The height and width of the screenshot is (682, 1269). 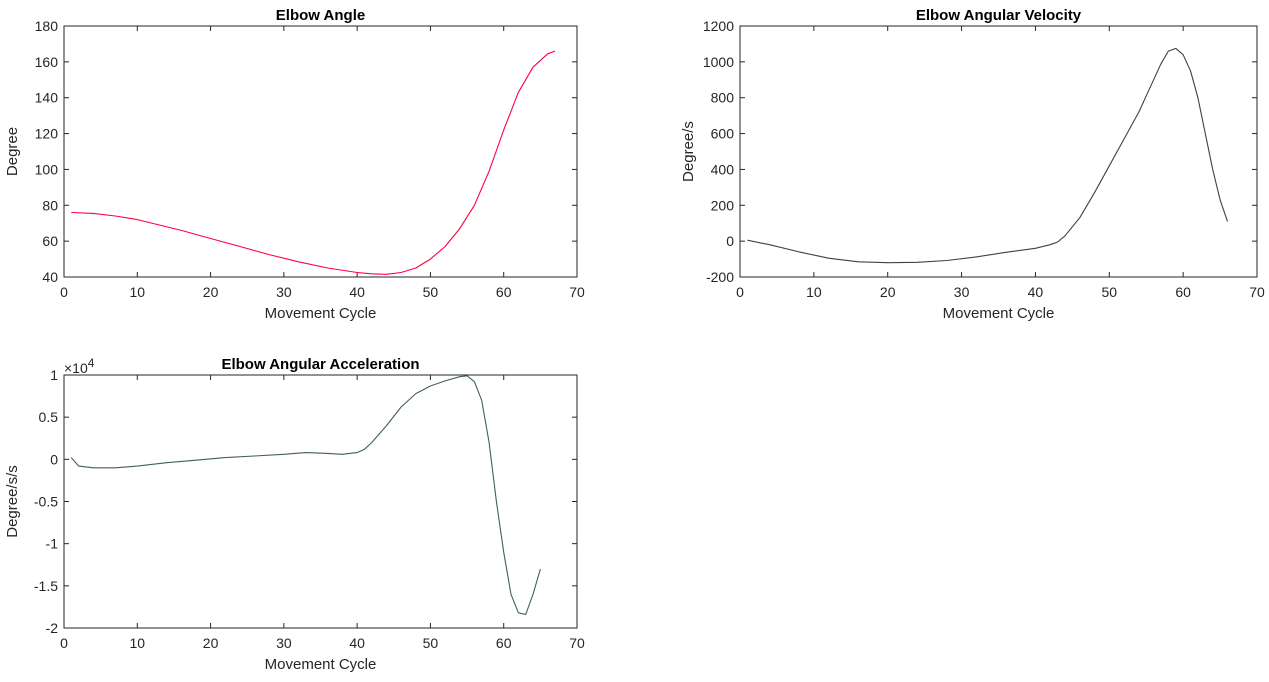 I want to click on y-tick-label: 1, so click(x=54, y=375).